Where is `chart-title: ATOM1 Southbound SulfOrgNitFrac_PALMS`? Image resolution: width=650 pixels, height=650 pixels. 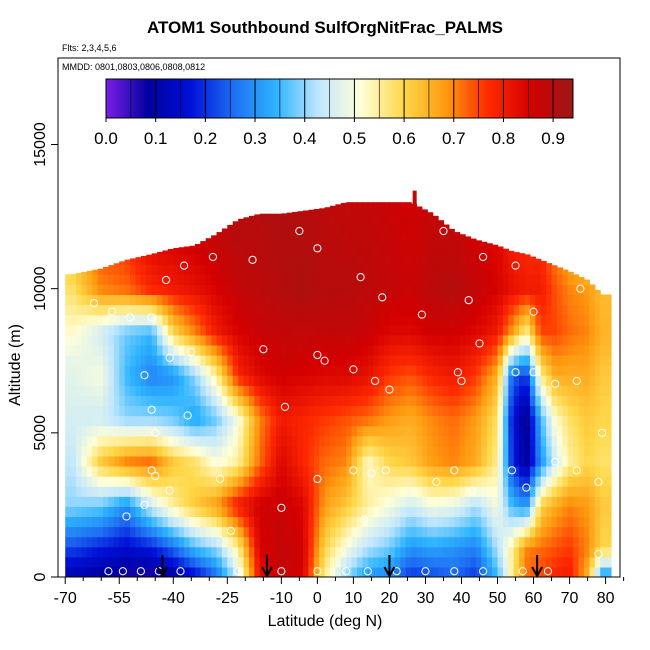 chart-title: ATOM1 Southbound SulfOrgNitFrac_PALMS is located at coordinates (325, 27).